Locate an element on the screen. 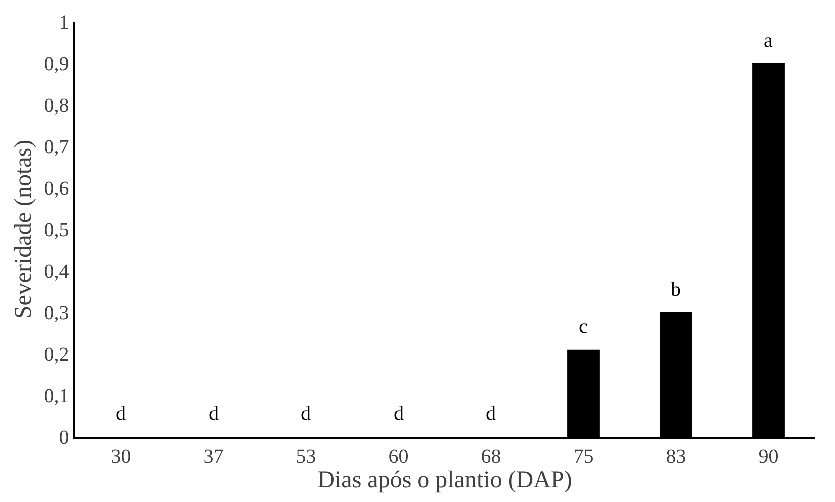  x-tick-label: 75 is located at coordinates (584, 457).